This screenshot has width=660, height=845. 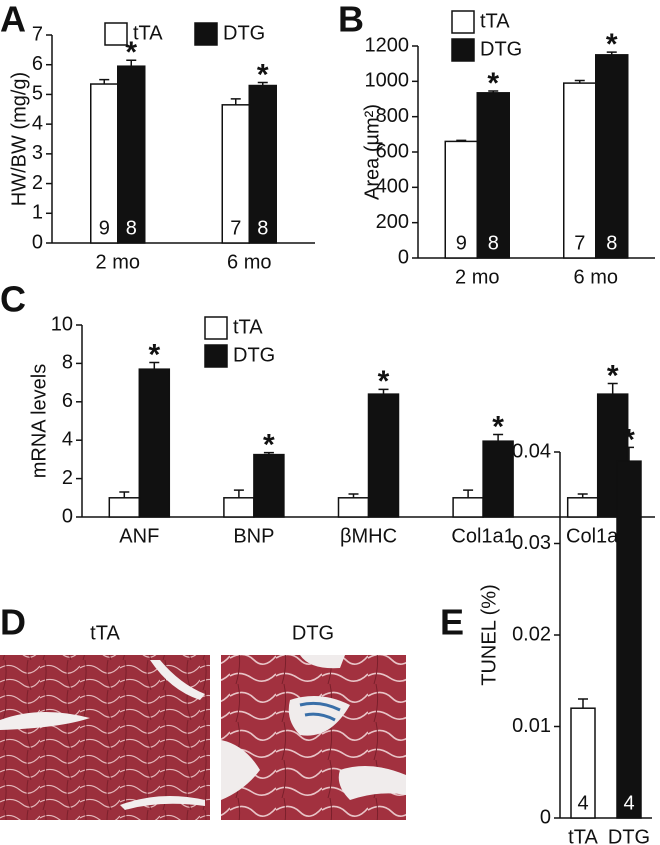 I want to click on y-tick-label: 6, so click(x=67, y=401).